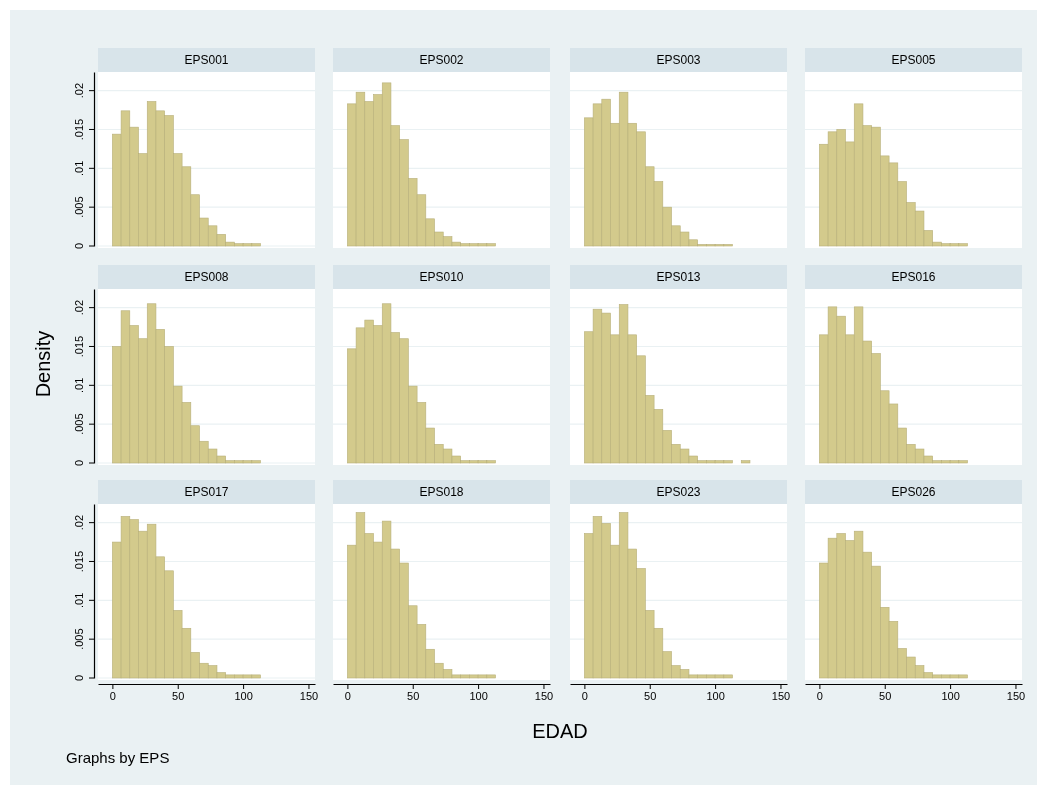 The width and height of the screenshot is (1047, 795). Describe the element at coordinates (913, 277) in the screenshot. I see `chart-title: EPS016` at that location.